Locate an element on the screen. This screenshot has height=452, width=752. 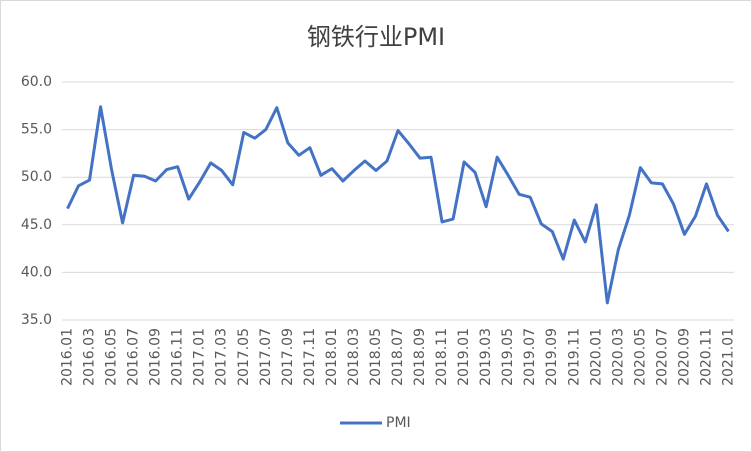
x-tick-label: 2019.09 is located at coordinates (552, 357).